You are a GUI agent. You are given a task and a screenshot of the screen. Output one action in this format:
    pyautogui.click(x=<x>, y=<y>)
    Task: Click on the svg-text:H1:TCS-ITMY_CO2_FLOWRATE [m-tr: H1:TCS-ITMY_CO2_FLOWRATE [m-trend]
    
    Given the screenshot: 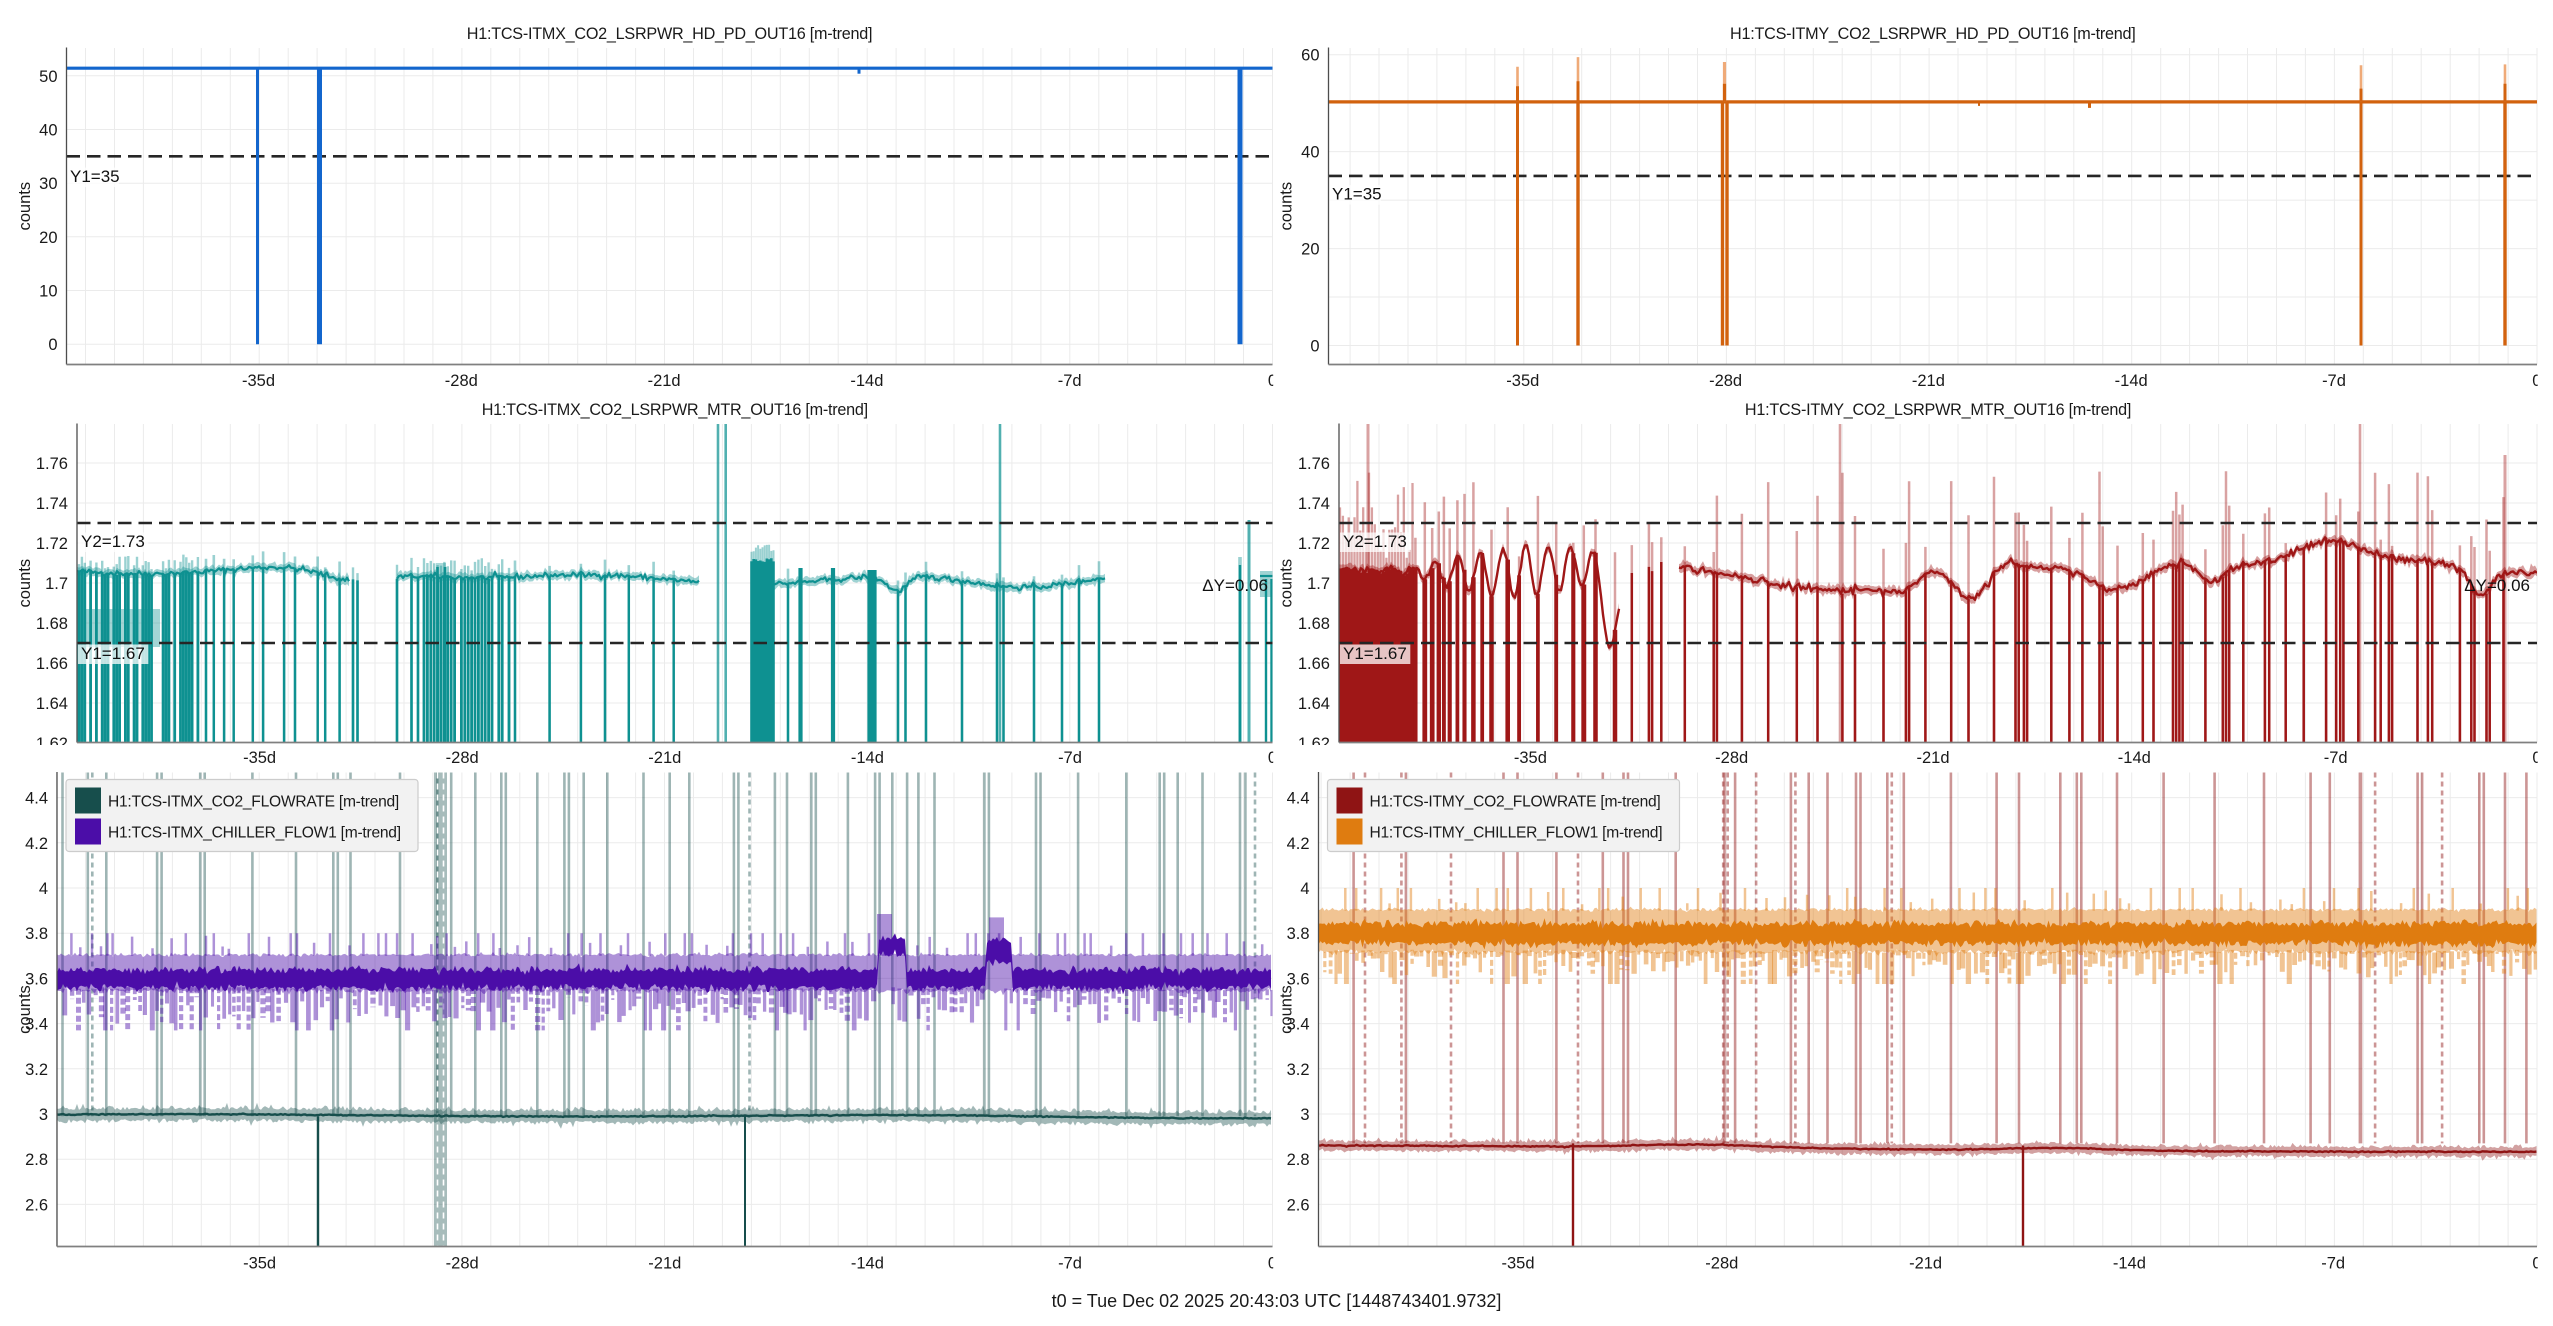 What is the action you would take?
    pyautogui.click(x=1515, y=802)
    